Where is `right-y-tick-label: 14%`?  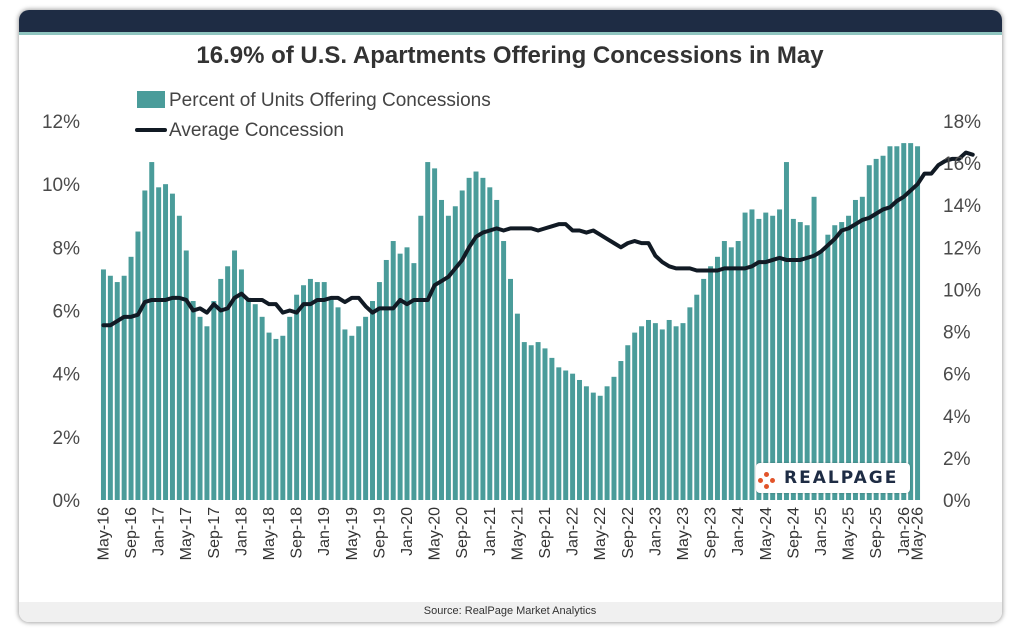 right-y-tick-label: 14% is located at coordinates (962, 206).